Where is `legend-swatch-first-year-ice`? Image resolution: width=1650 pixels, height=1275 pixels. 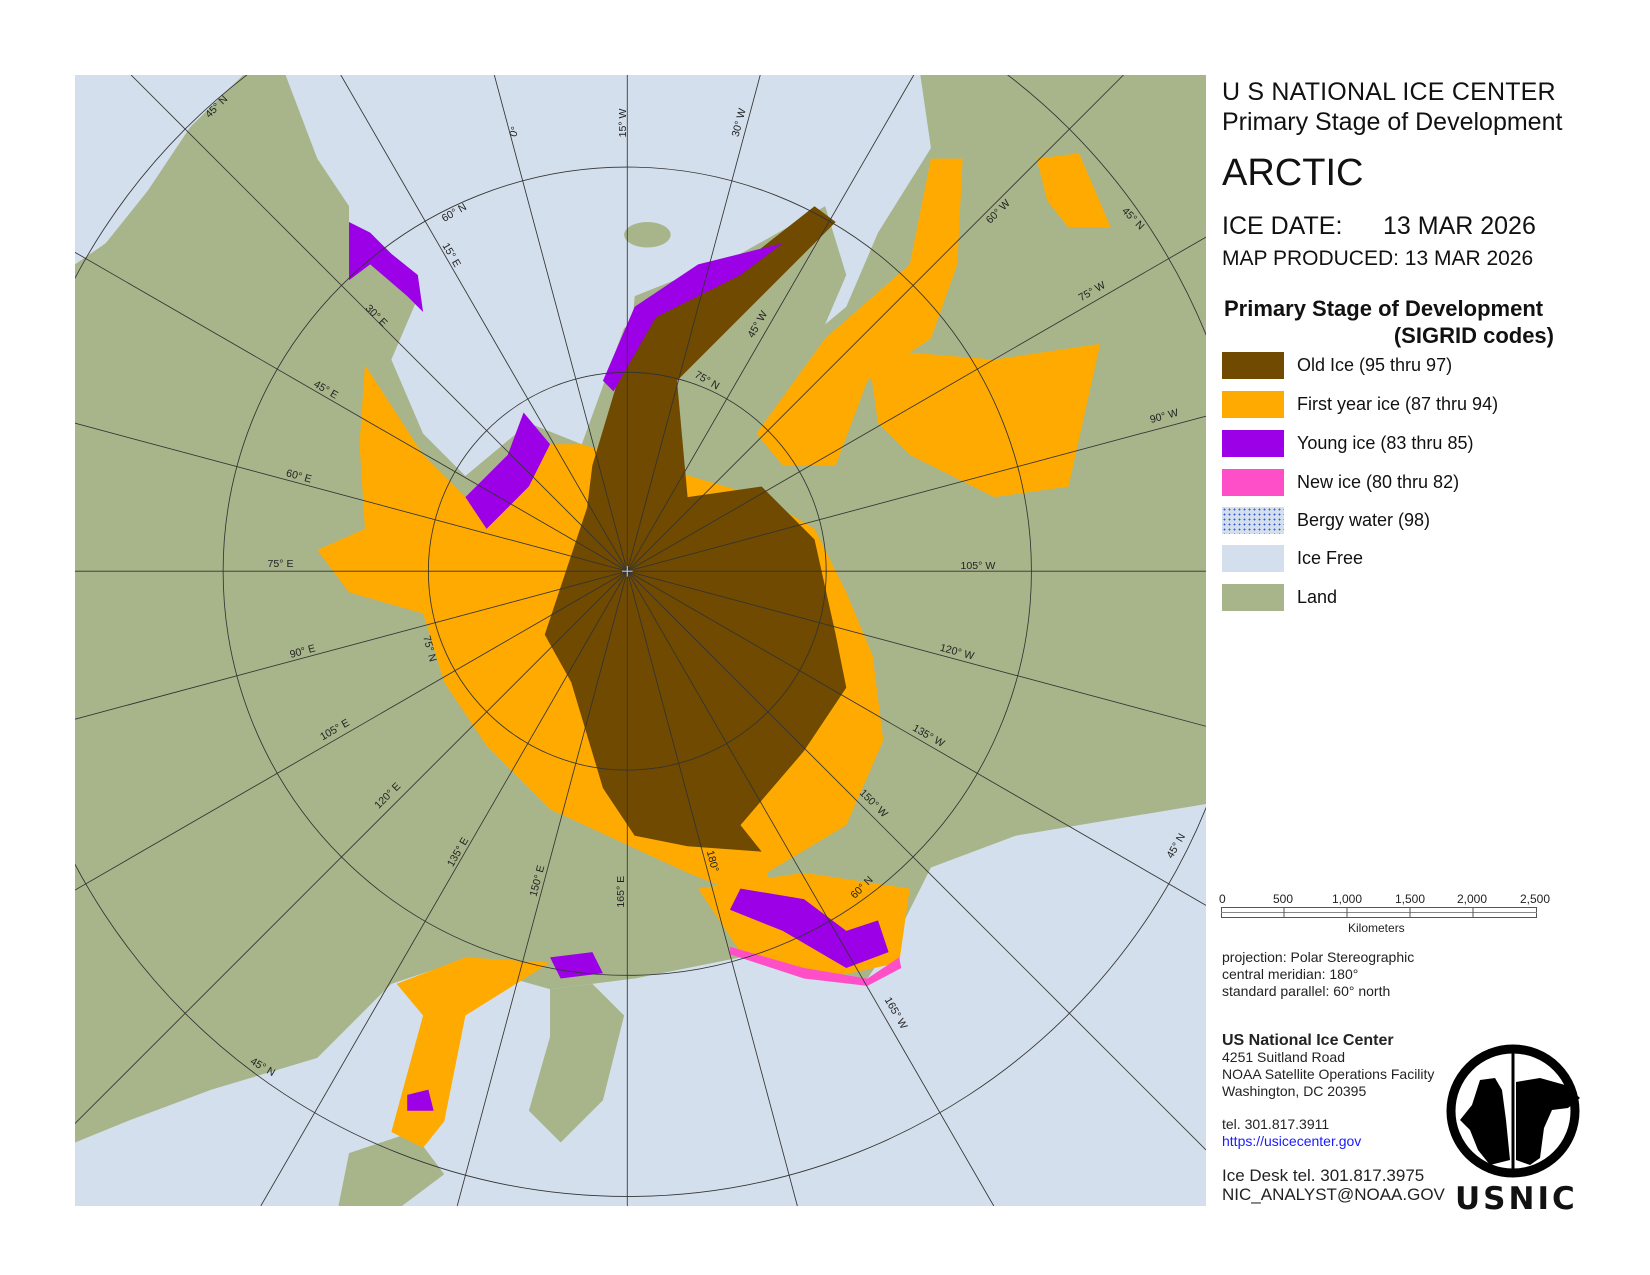 legend-swatch-first-year-ice is located at coordinates (1253, 404).